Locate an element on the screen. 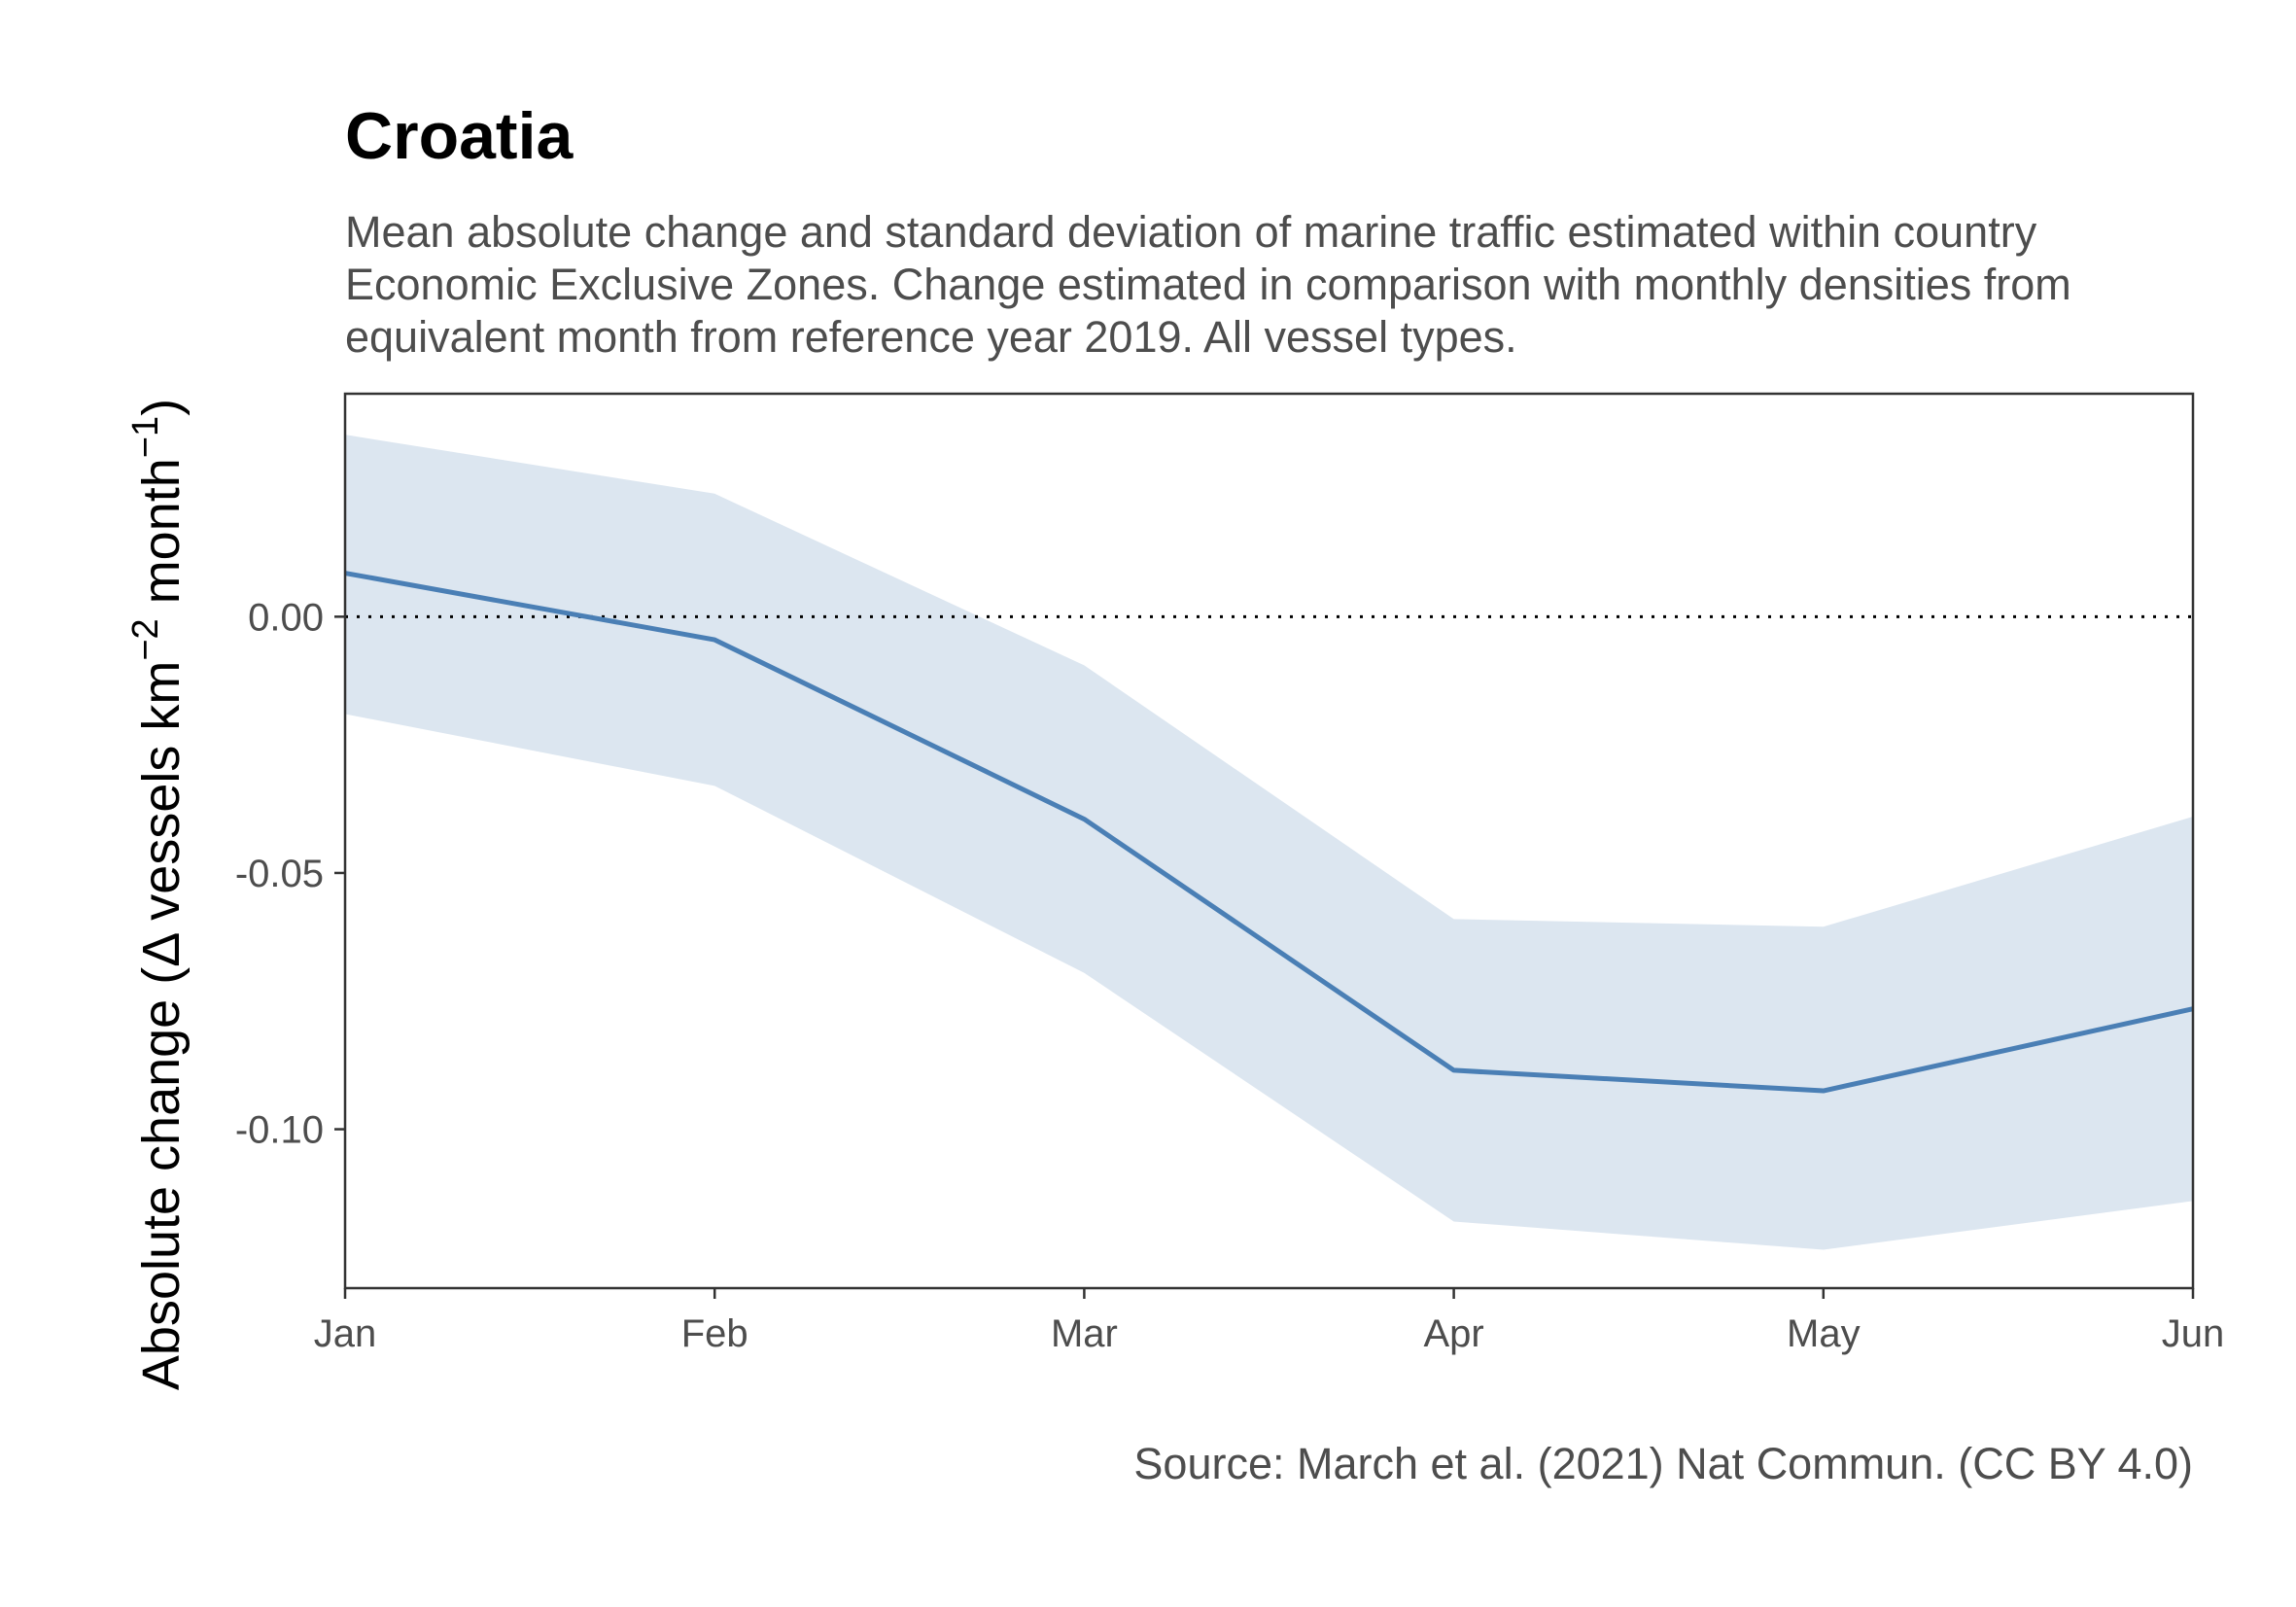 This screenshot has width=2296, height=1607. x-axis: Jan Feb Mar Apr May Jun is located at coordinates (1269, 1321).